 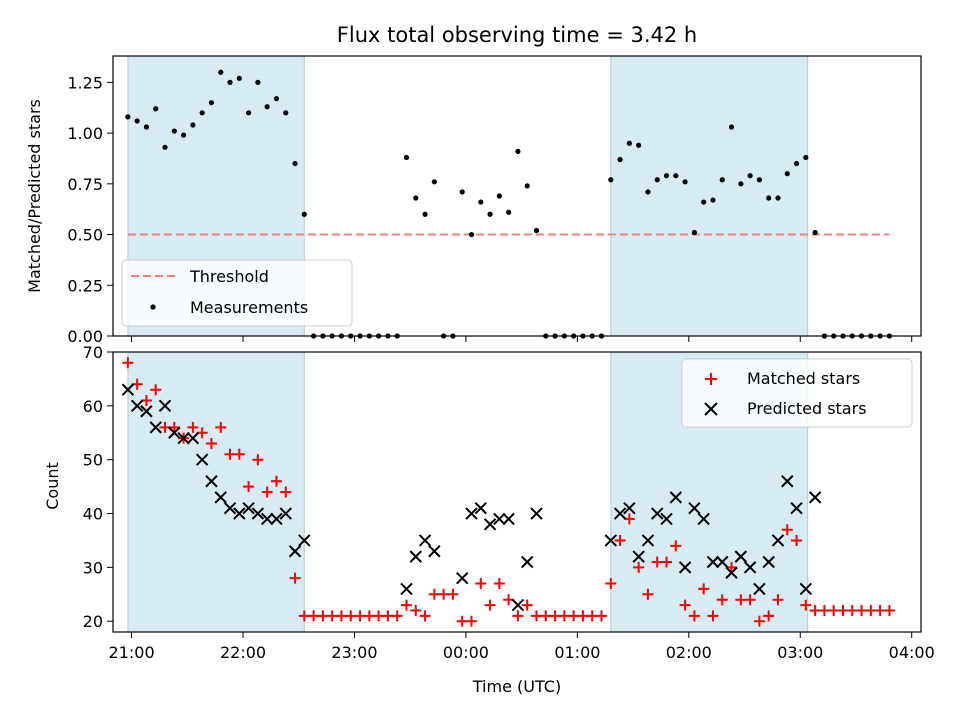 I want to click on y-tick-label-0: 0.00, so click(x=85, y=336).